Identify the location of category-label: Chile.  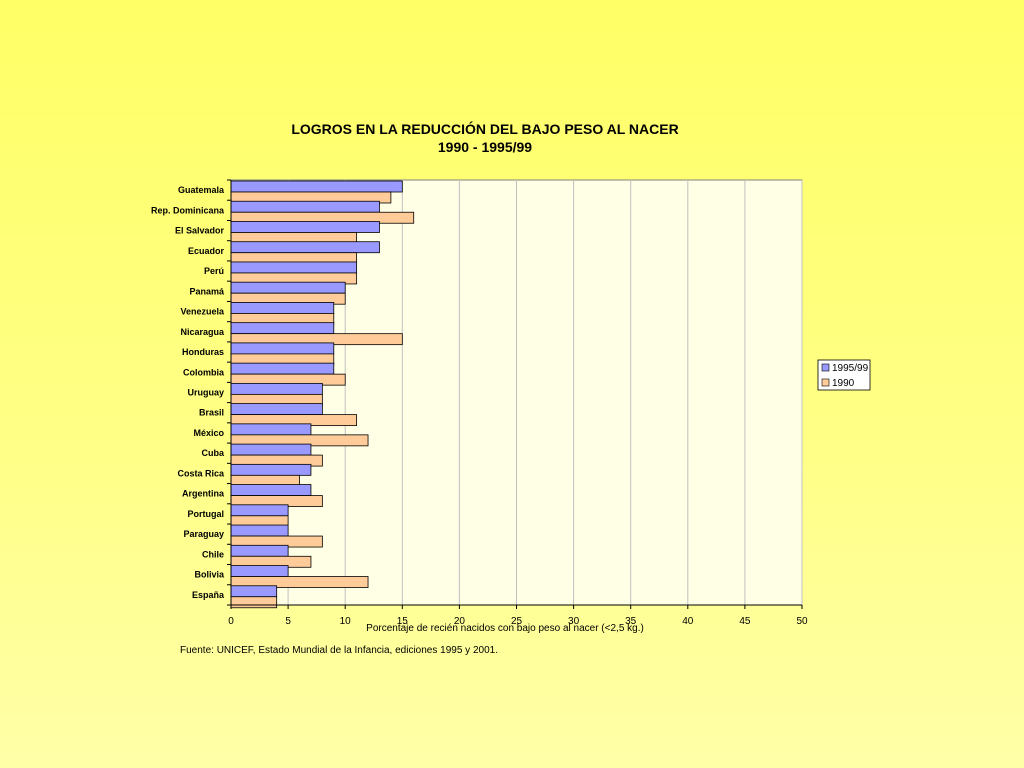
(213, 554).